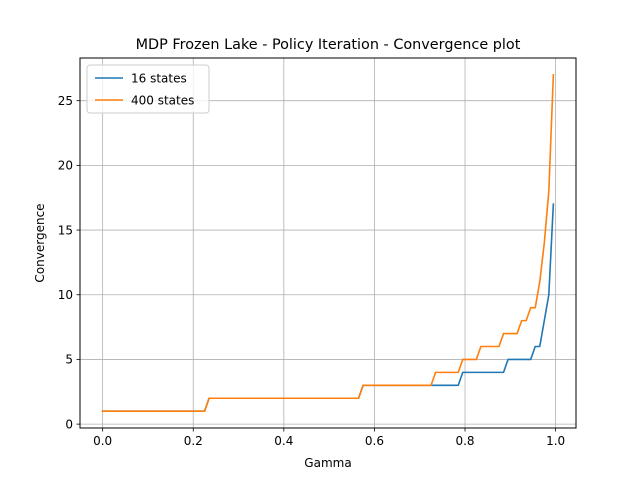 The height and width of the screenshot is (480, 640). What do you see at coordinates (69, 424) in the screenshot?
I see `y-tick-label: 0` at bounding box center [69, 424].